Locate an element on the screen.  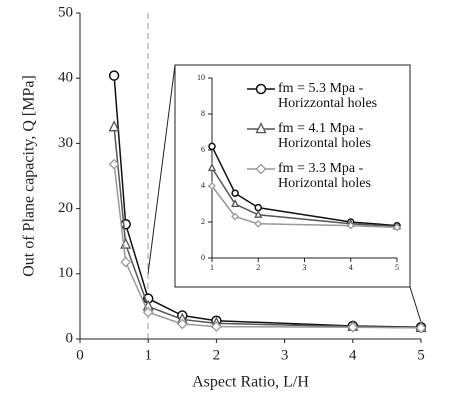
y-tick-label: 2 is located at coordinates (203, 221).